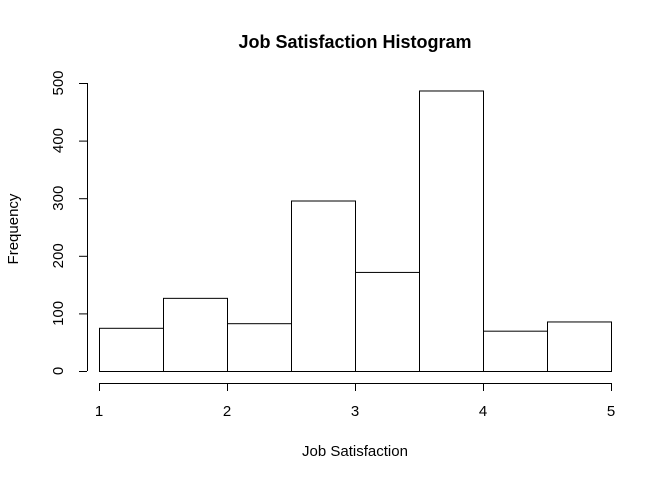 This screenshot has height=480, width=672. I want to click on y-tick-label-1: 0, so click(58, 371).